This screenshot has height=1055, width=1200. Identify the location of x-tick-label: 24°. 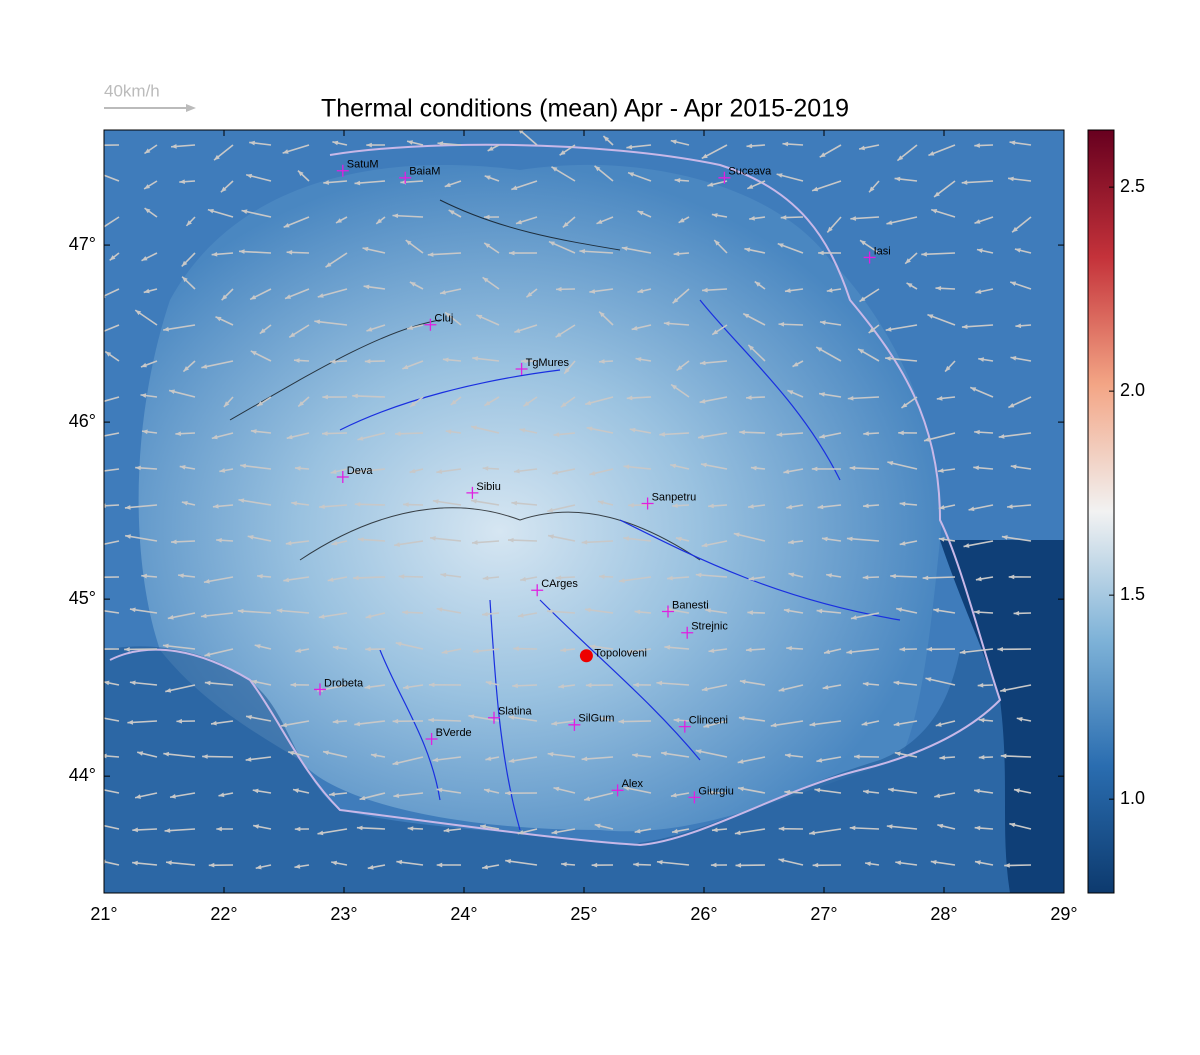
(463, 914).